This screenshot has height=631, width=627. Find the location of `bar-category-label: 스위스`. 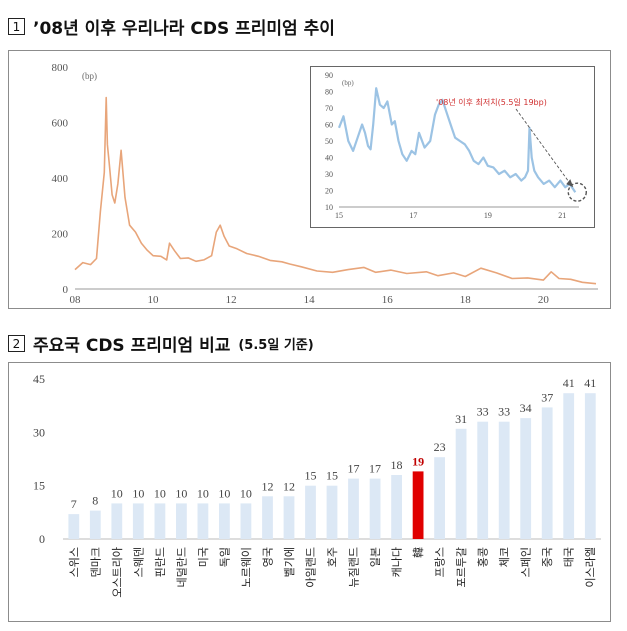

bar-category-label: 스위스 is located at coordinates (74, 562).